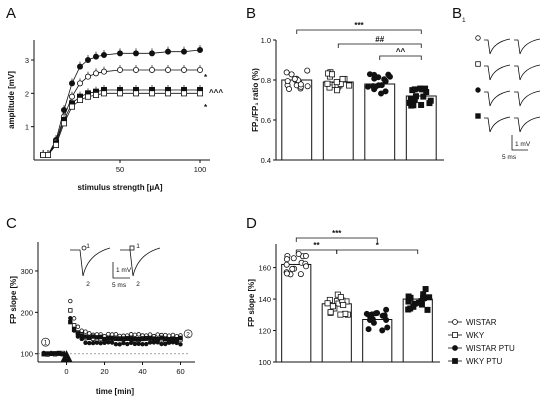  What do you see at coordinates (104, 371) in the screenshot?
I see `panel-c-xtick-label-1: 20` at bounding box center [104, 371].